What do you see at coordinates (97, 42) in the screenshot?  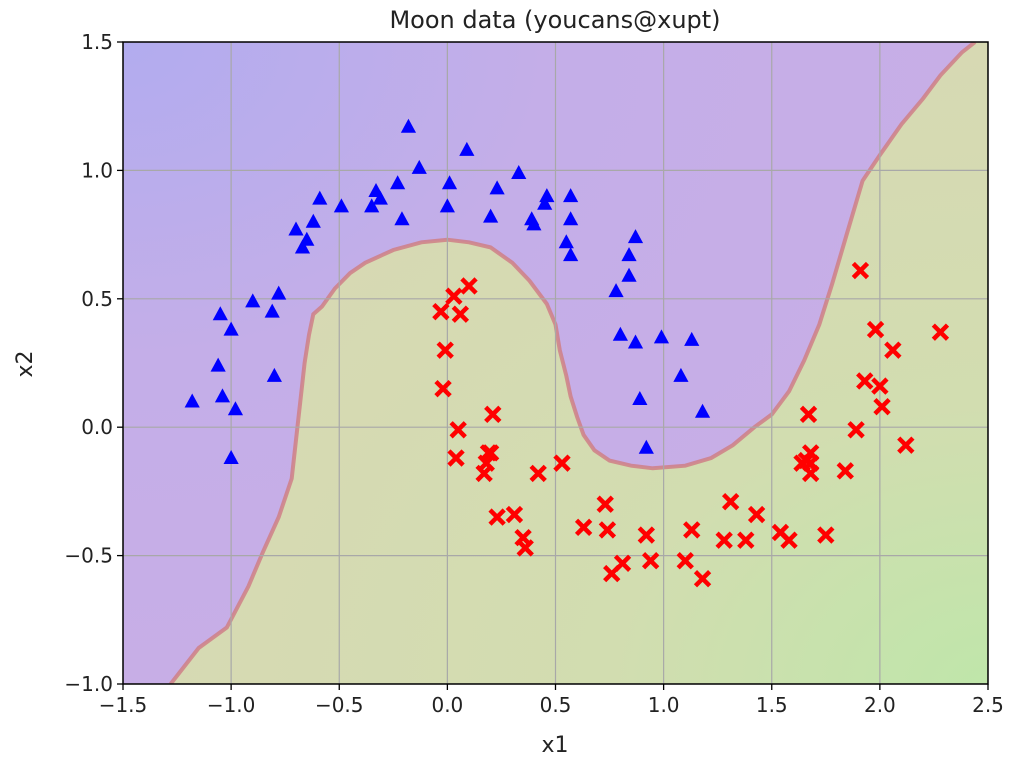 I see `y-tick-label: 1.5` at bounding box center [97, 42].